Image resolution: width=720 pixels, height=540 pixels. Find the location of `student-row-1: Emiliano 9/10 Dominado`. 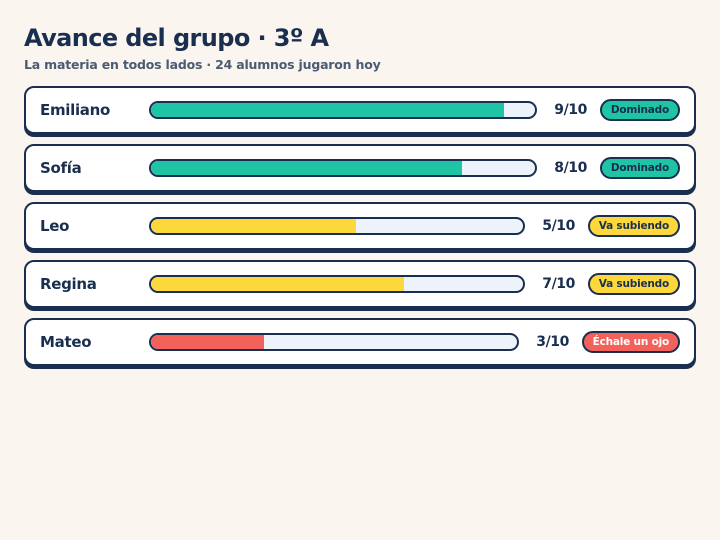

student-row-1: Emiliano 9/10 Dominado is located at coordinates (360, 110).